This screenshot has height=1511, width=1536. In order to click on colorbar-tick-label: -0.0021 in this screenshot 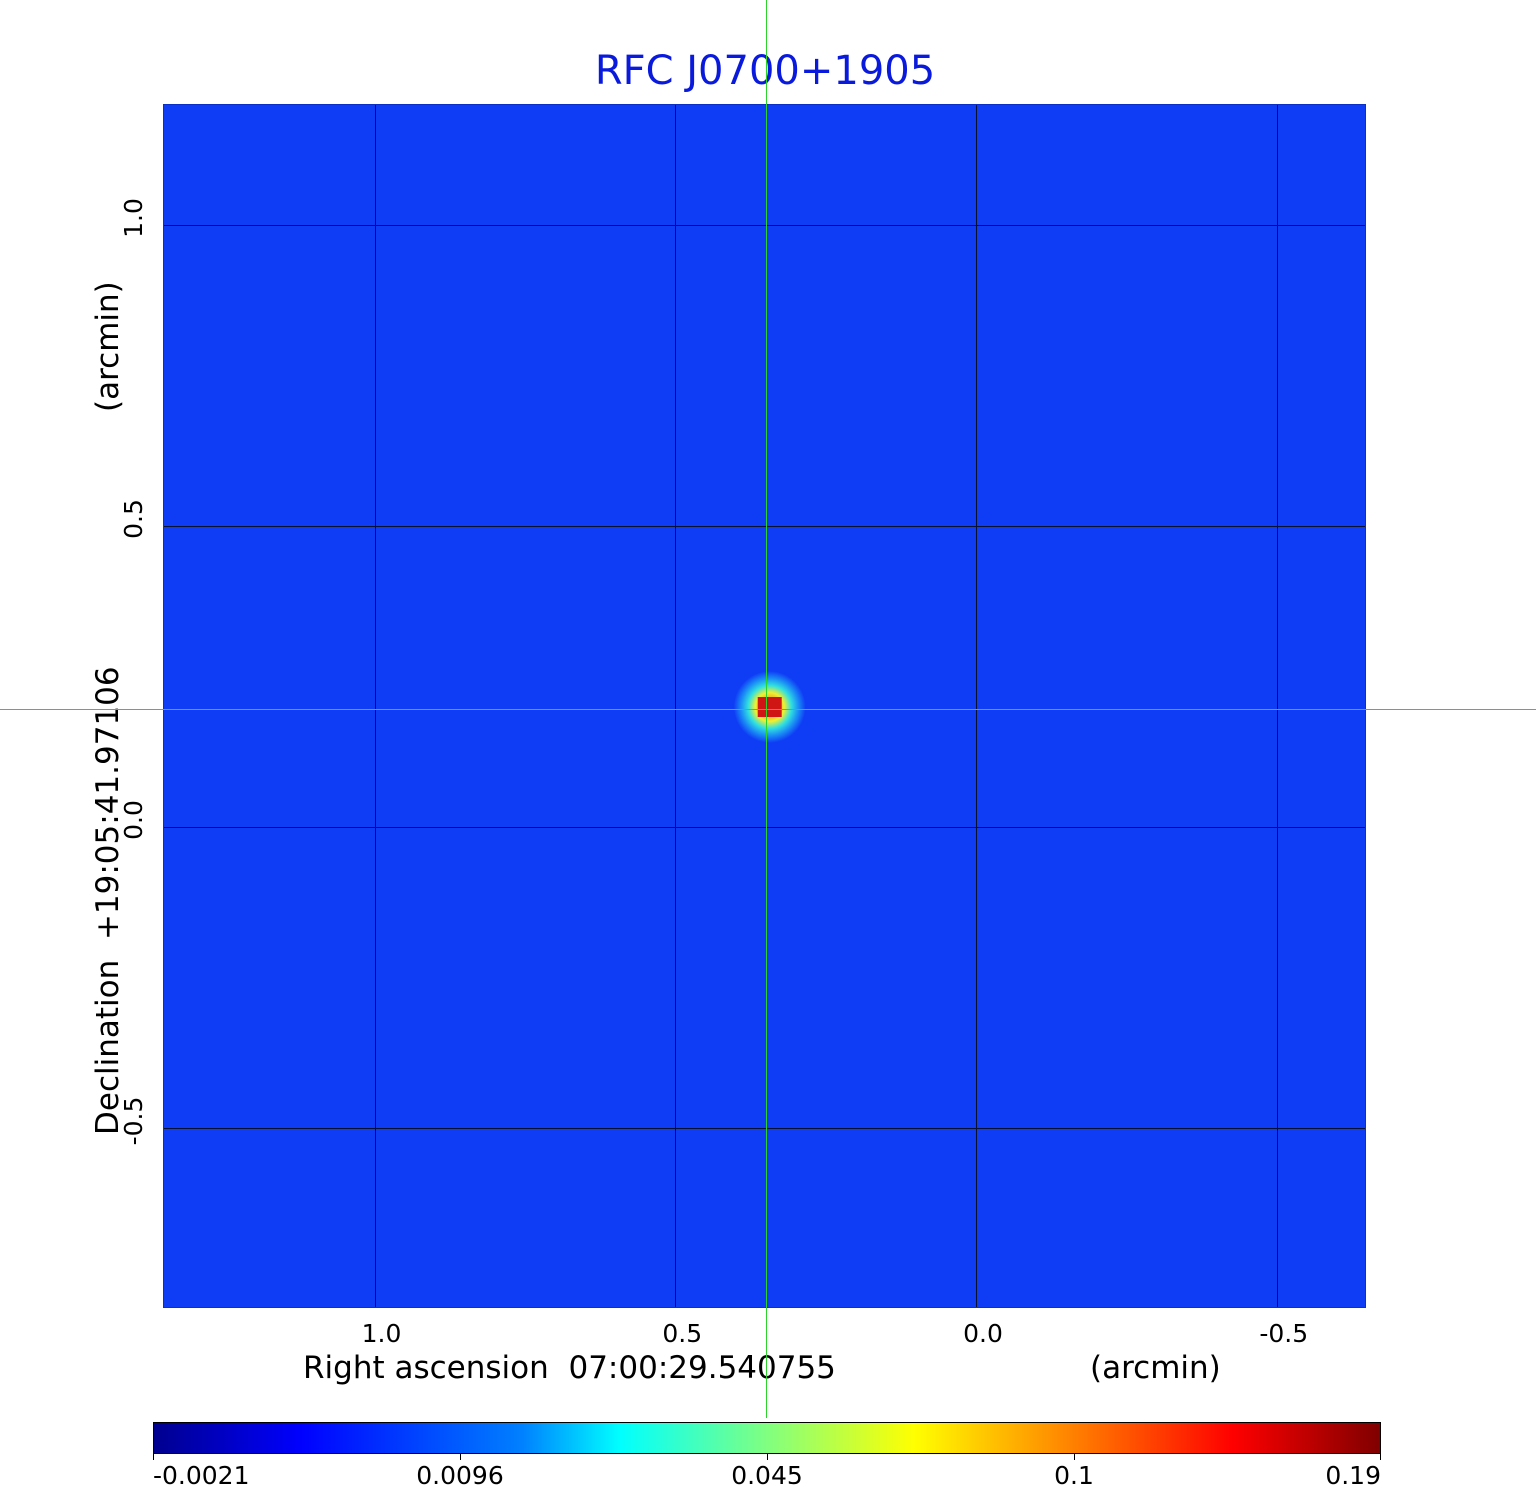, I will do `click(201, 1475)`.